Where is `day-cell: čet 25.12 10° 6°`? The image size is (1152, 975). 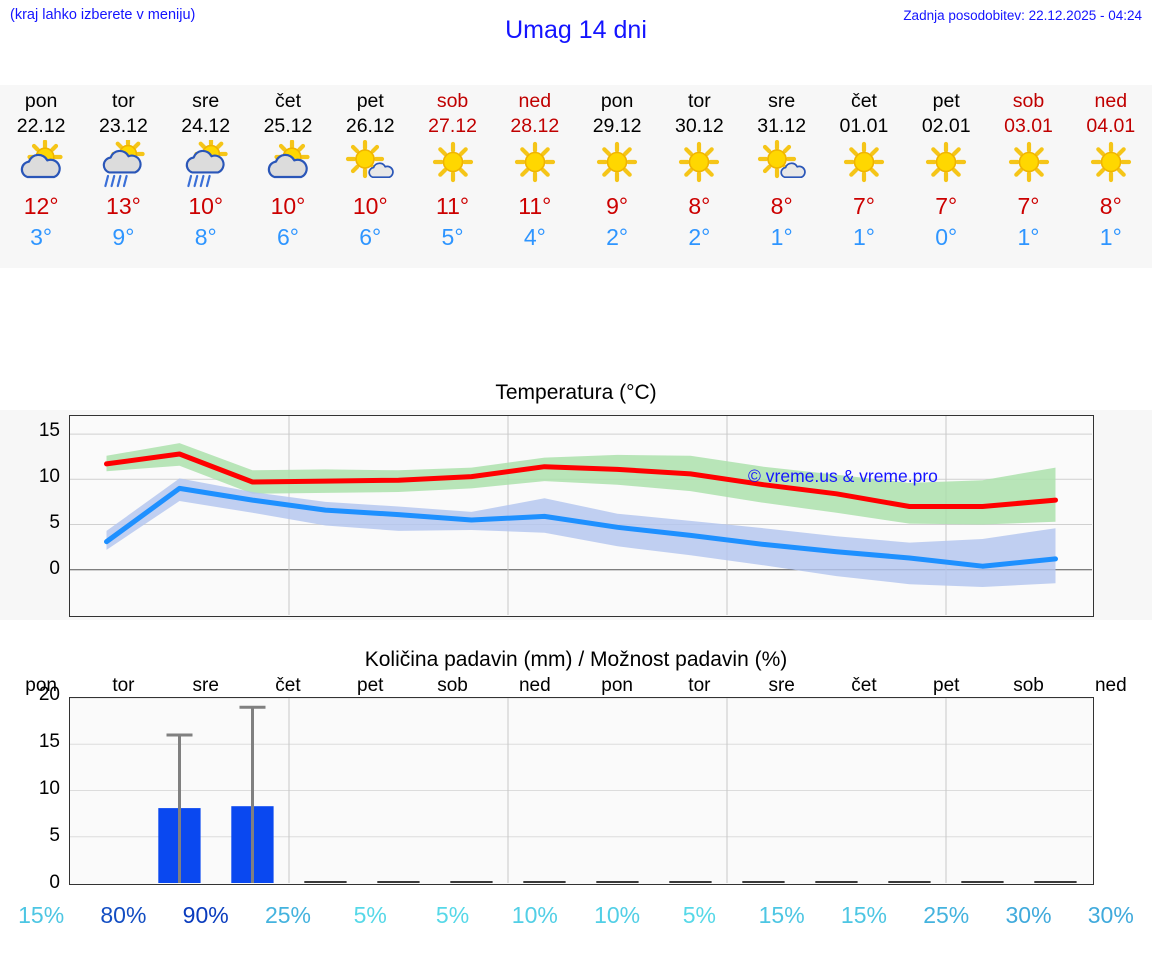 day-cell: čet 25.12 10° 6° is located at coordinates (288, 176).